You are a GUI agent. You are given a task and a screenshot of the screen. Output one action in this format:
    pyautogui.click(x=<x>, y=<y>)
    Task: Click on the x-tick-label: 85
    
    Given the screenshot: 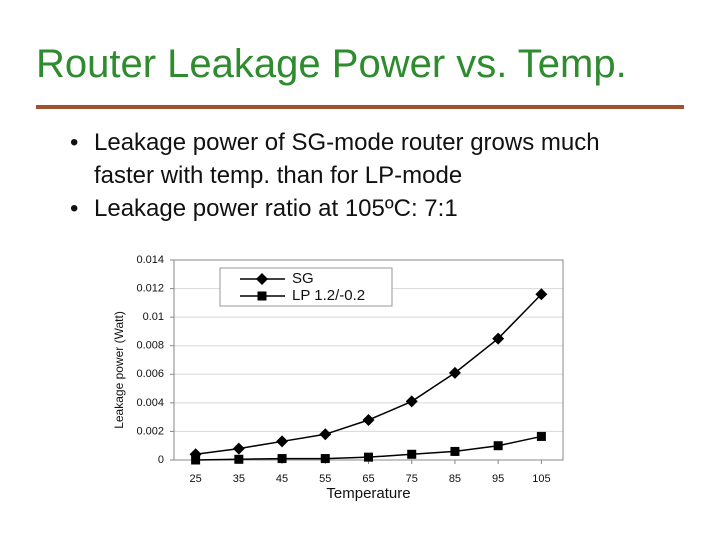 What is the action you would take?
    pyautogui.click(x=455, y=479)
    